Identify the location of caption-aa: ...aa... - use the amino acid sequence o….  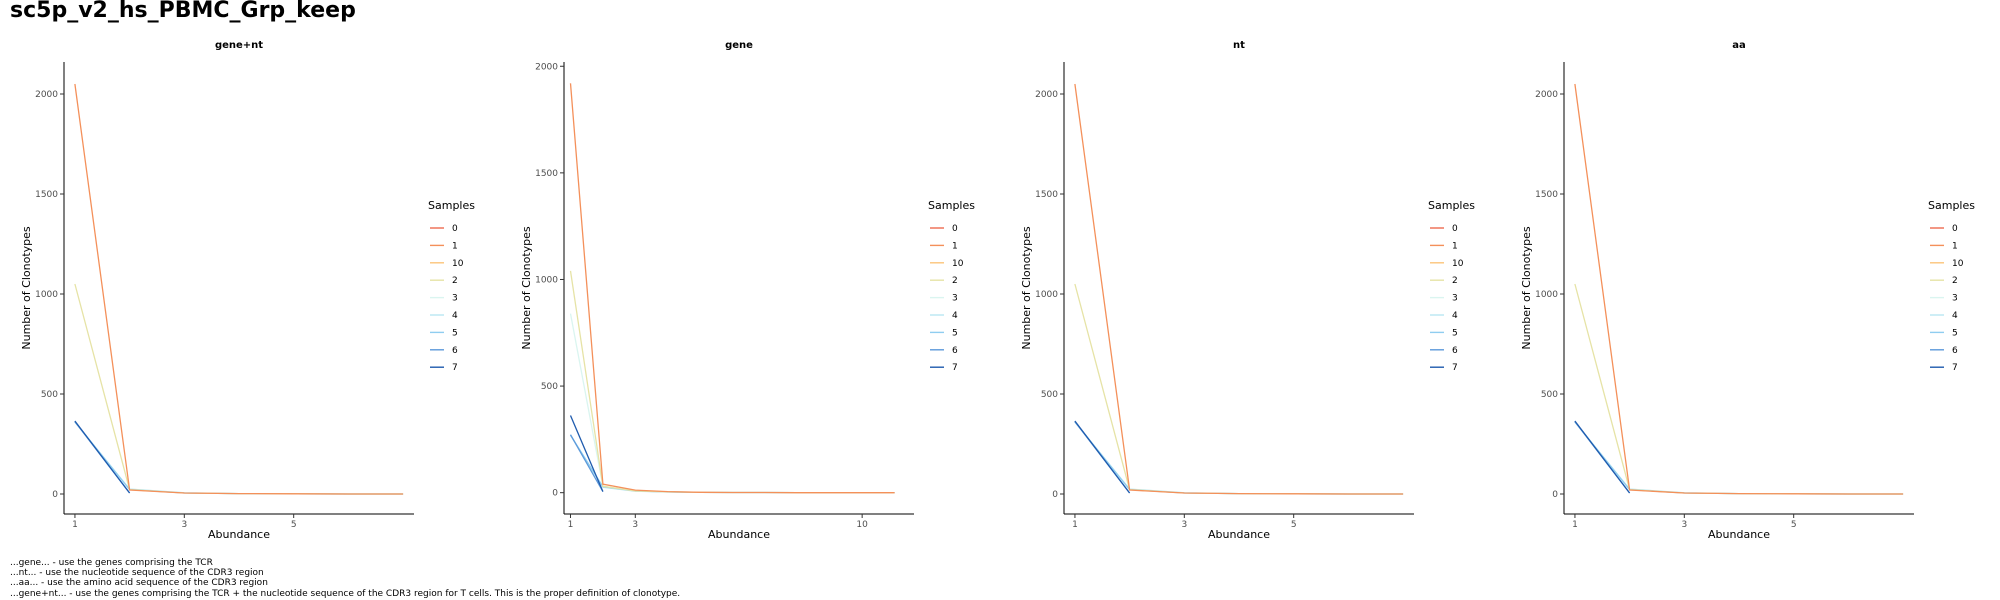
(139, 583).